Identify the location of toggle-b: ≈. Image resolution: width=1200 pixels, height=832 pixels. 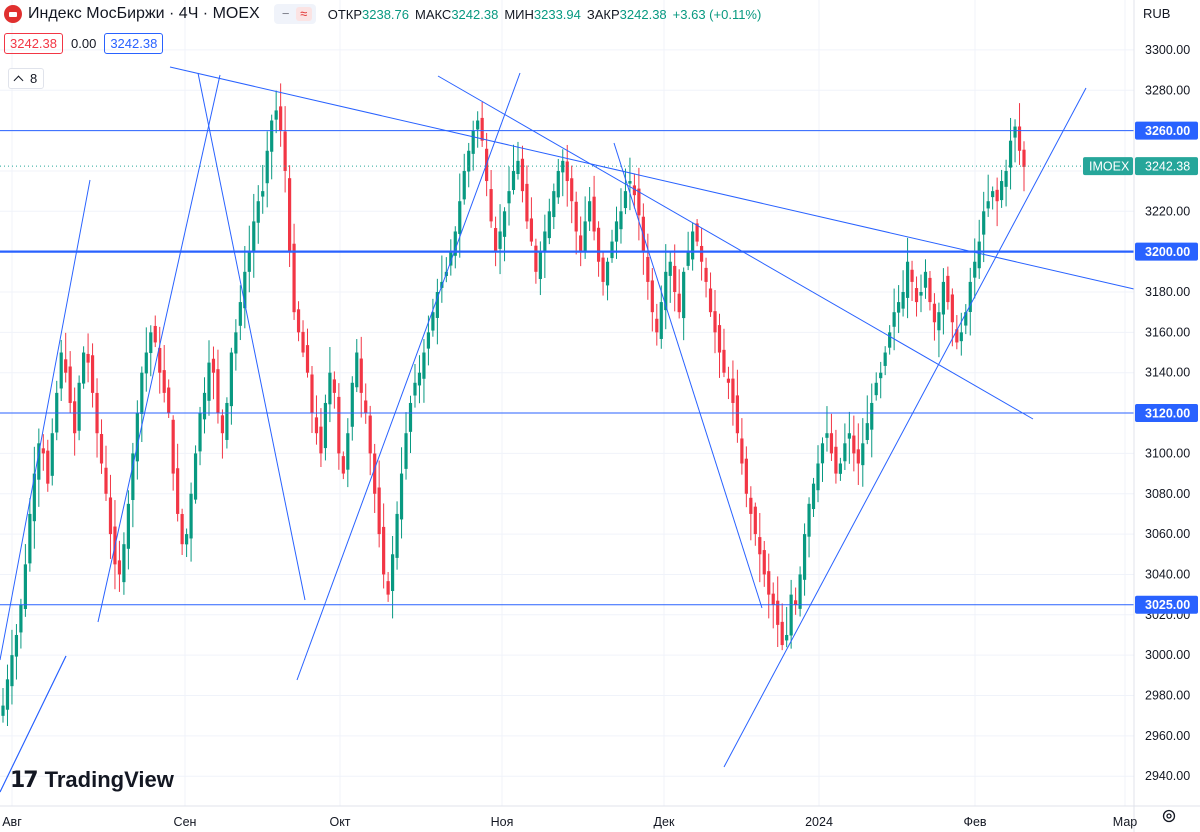
(303, 14).